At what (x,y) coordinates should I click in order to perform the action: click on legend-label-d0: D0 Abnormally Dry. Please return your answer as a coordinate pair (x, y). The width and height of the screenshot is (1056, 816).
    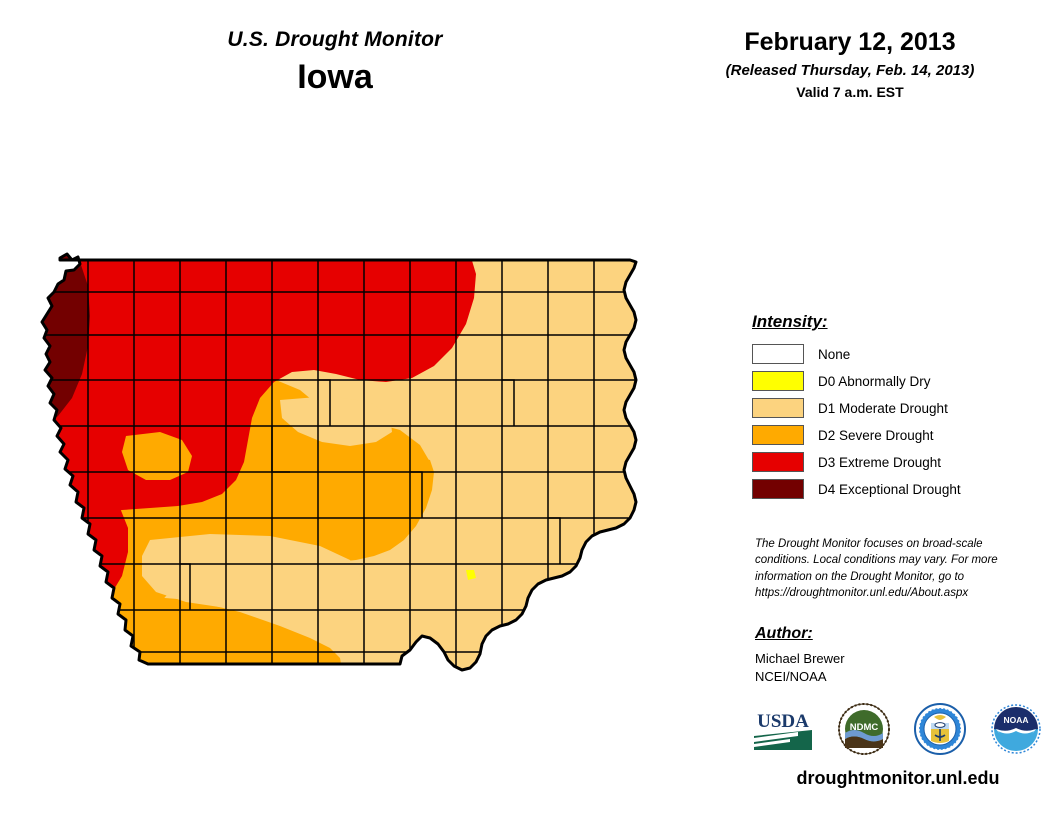
    Looking at the image, I should click on (874, 381).